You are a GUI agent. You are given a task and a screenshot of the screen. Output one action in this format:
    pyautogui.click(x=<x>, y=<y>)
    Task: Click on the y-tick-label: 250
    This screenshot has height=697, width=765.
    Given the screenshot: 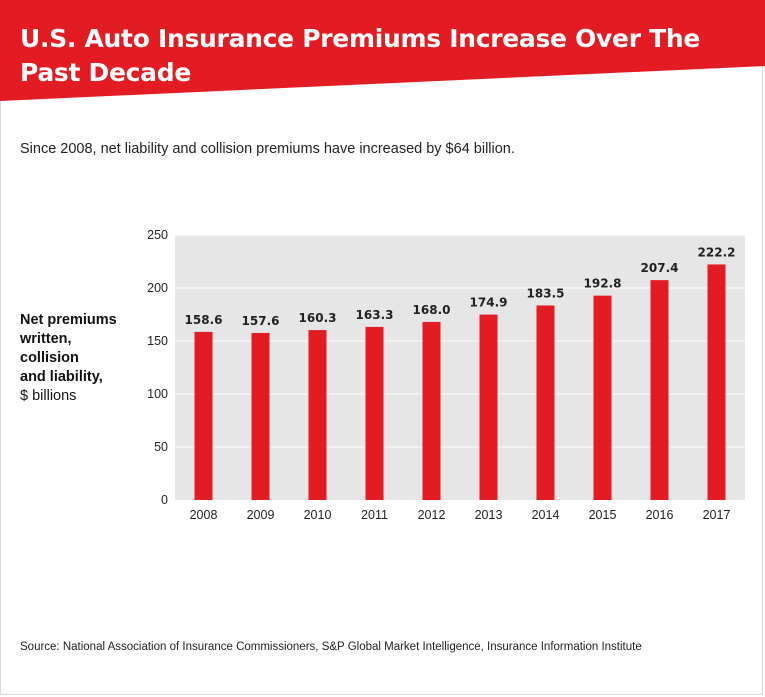 What is the action you would take?
    pyautogui.click(x=157, y=235)
    